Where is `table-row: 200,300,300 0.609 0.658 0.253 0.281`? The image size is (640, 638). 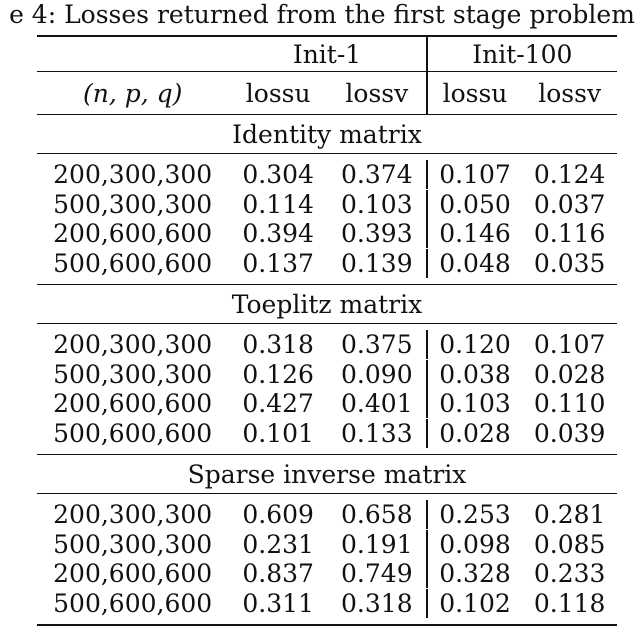 table-row: 200,300,300 0.609 0.658 0.253 0.281 is located at coordinates (327, 515).